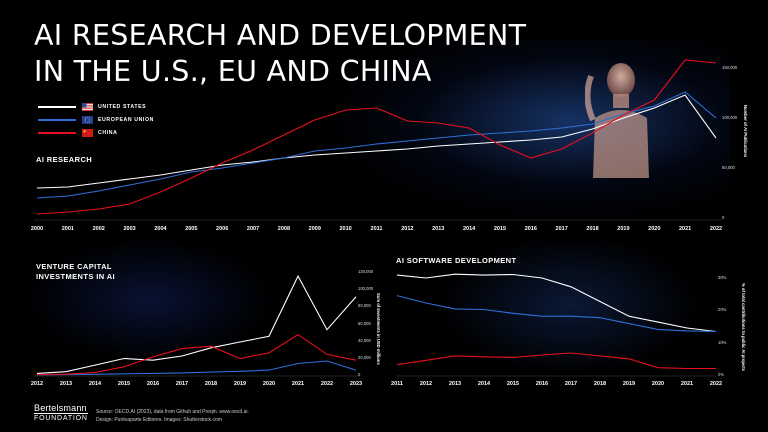 The image size is (768, 432). What do you see at coordinates (722, 277) in the screenshot?
I see `software-y-tick: 30%` at bounding box center [722, 277].